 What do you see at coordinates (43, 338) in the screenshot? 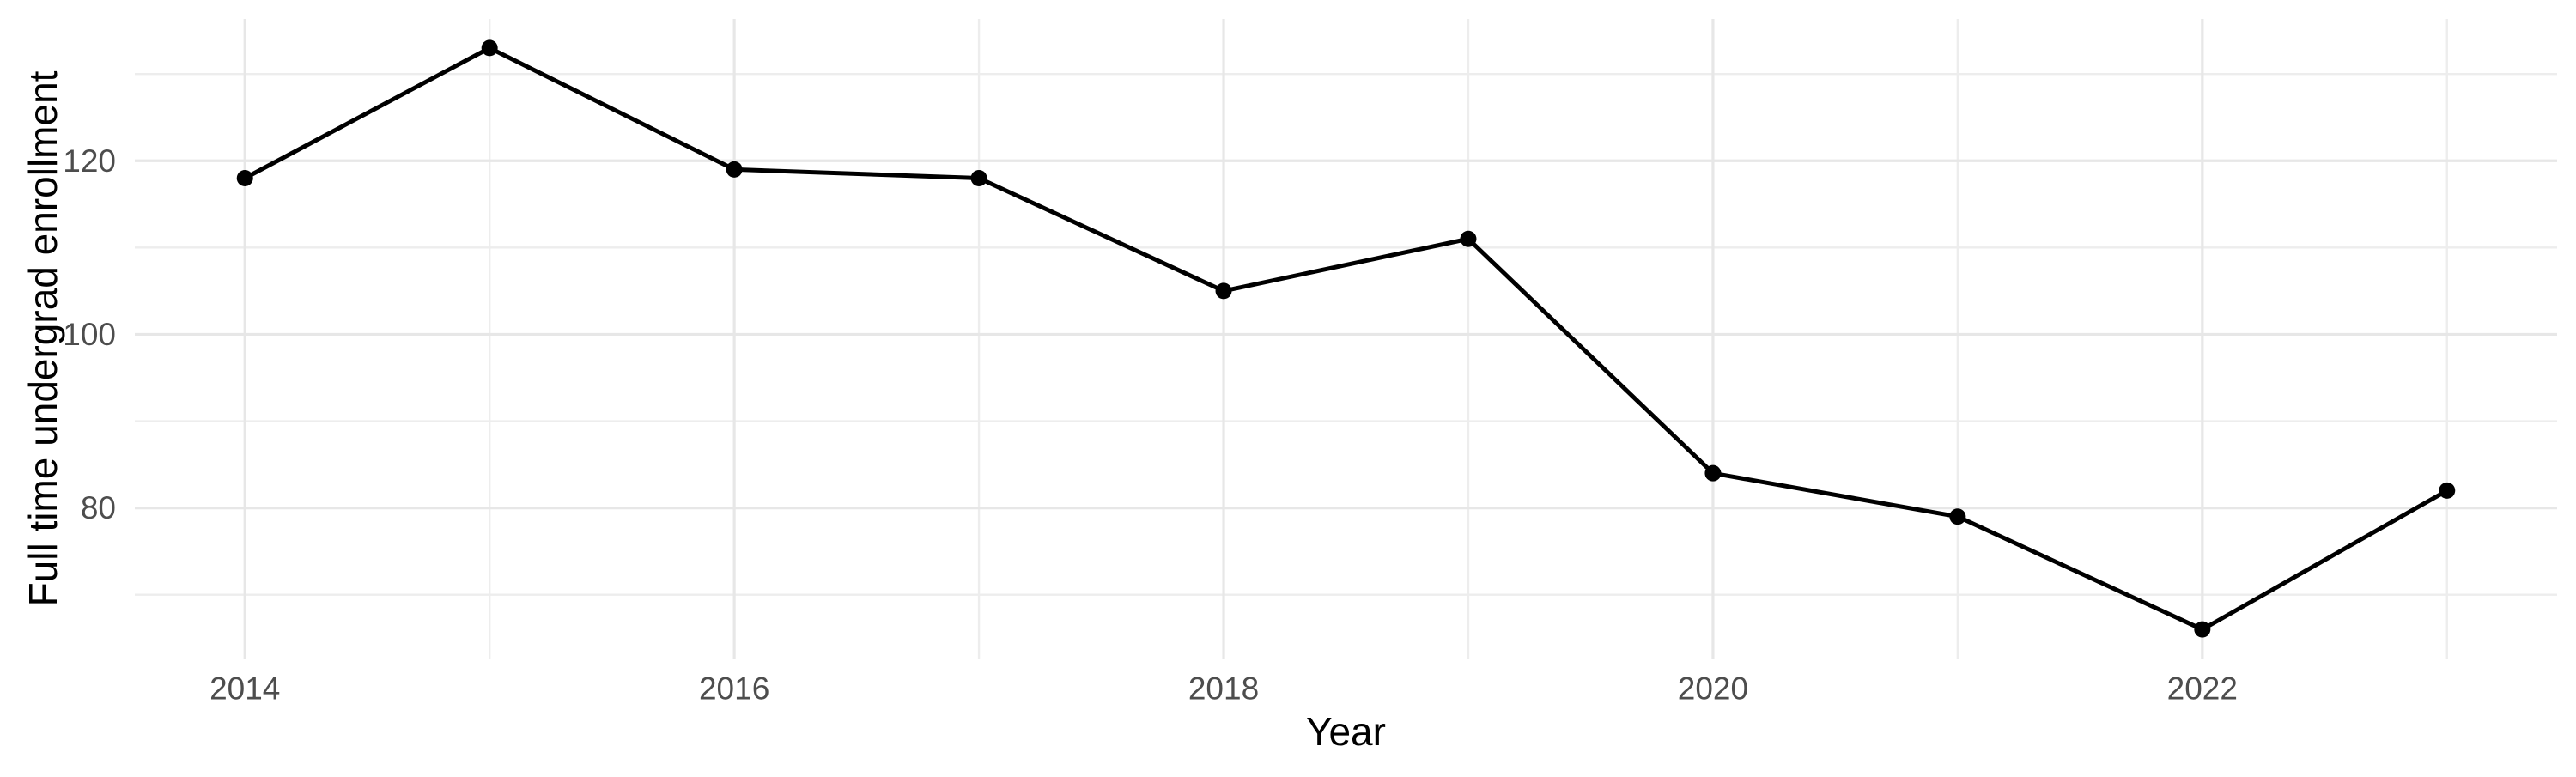
I see `y-axis-title: Full time undergrad enrollment` at bounding box center [43, 338].